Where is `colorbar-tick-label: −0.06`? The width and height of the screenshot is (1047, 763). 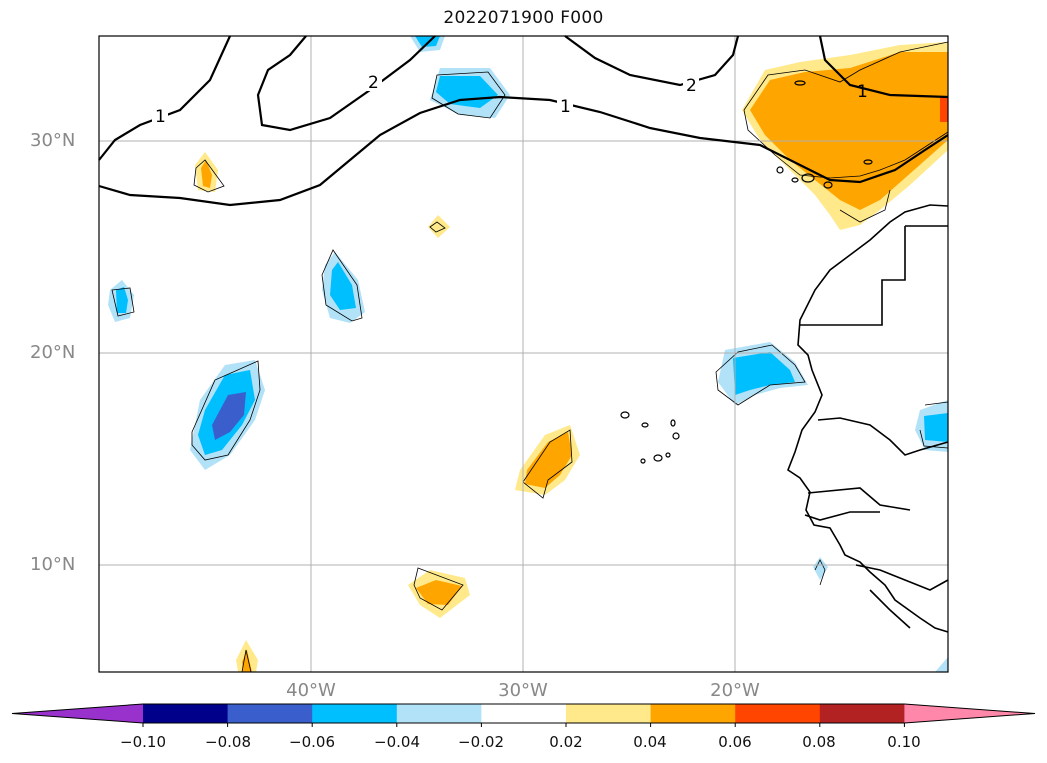
colorbar-tick-label: −0.06 is located at coordinates (312, 742).